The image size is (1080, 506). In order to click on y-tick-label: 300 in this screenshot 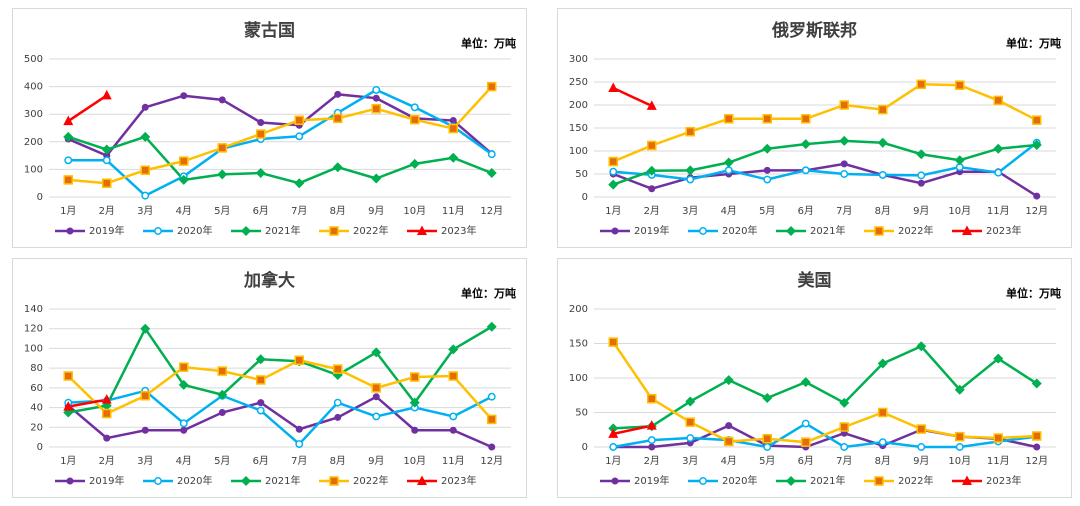, I will do `click(33, 114)`.